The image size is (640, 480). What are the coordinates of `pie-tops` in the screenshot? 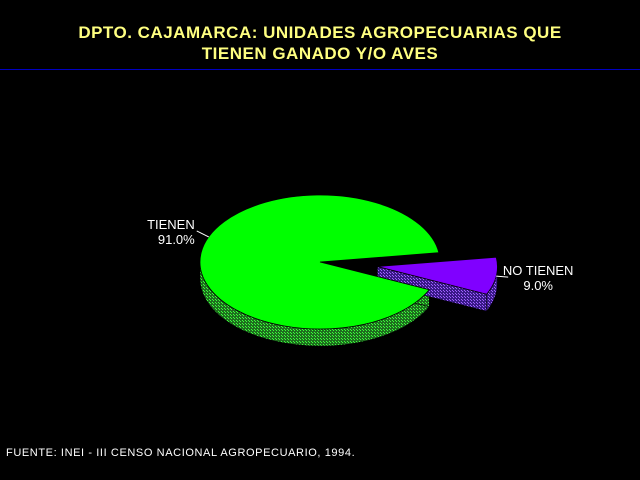 It's located at (348, 262).